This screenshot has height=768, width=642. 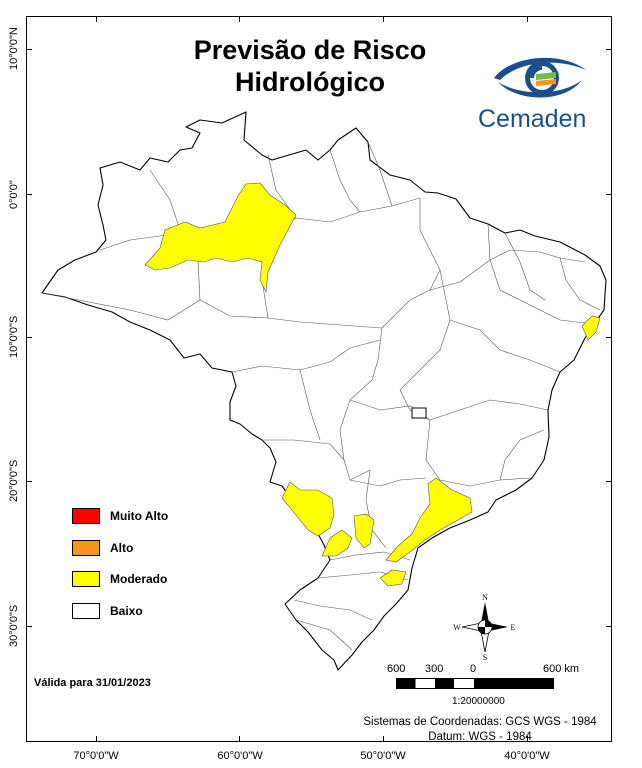 What do you see at coordinates (240, 756) in the screenshot?
I see `lon-label-60w: 60°0'0"W` at bounding box center [240, 756].